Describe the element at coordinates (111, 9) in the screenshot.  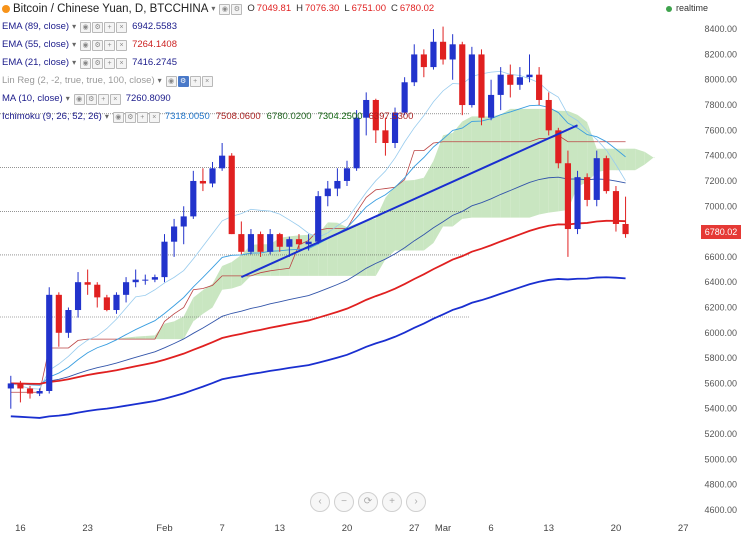
I see `chart-title: Bitcoin / Chinese Yuan, D, BTCCHINA` at that location.